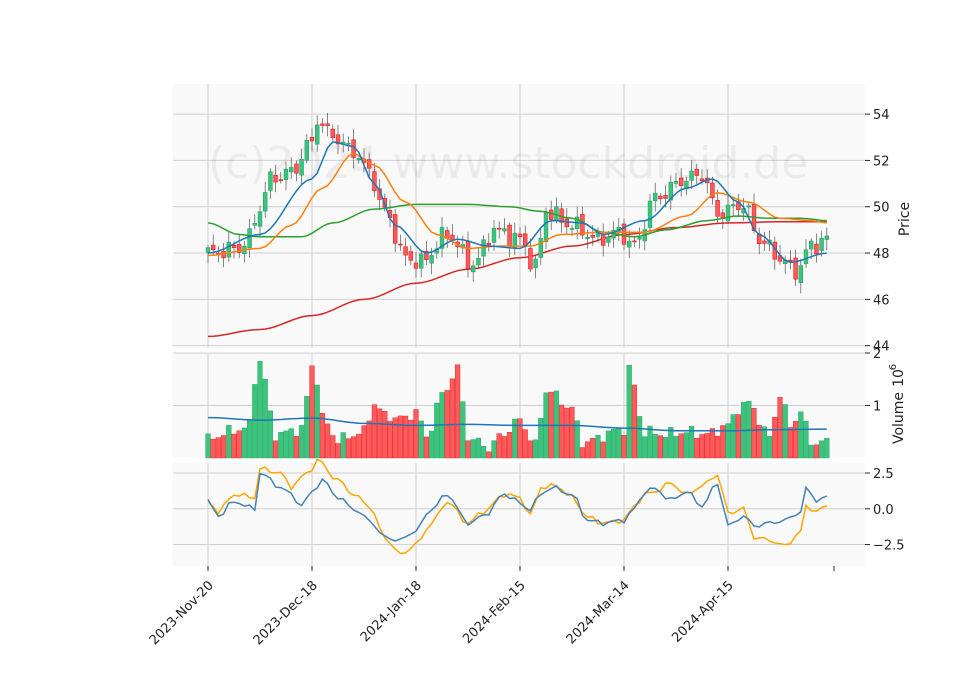 The width and height of the screenshot is (960, 690). Describe the element at coordinates (598, 612) in the screenshot. I see `x-tick-label-4: 2024-Mar-14` at that location.